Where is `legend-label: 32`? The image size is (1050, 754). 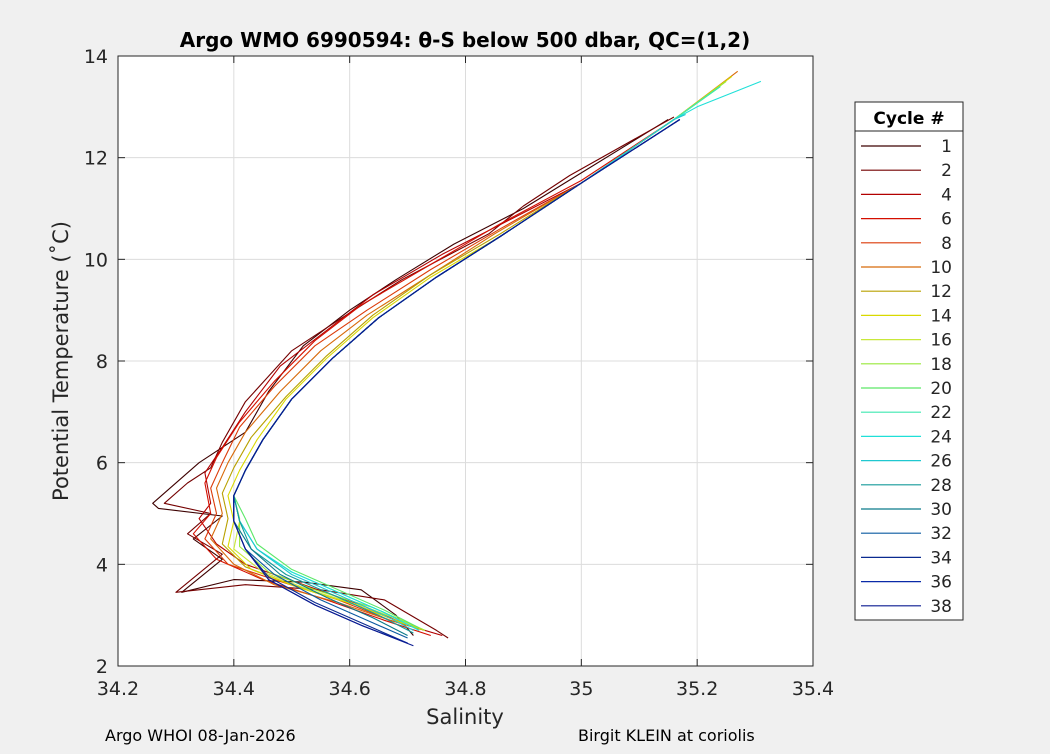
legend-label: 32 is located at coordinates (941, 534).